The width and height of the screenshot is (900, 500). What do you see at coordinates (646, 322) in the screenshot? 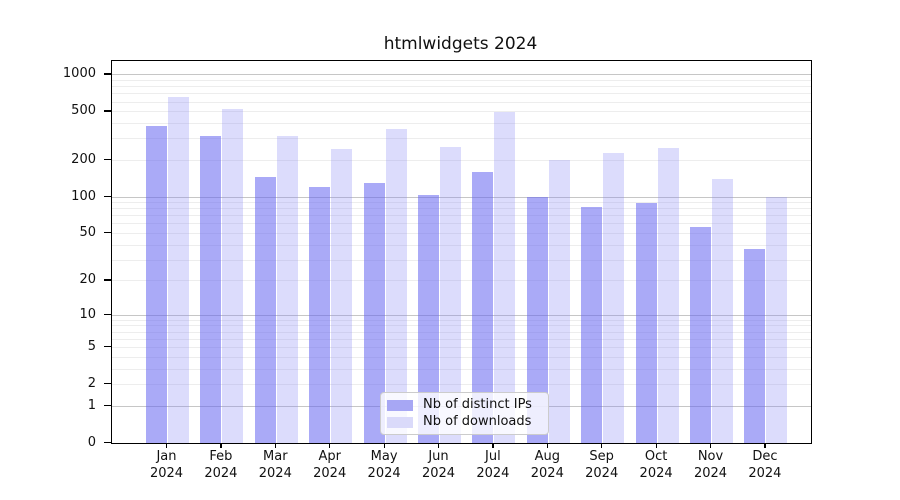
I see `bar-ips-oct` at bounding box center [646, 322].